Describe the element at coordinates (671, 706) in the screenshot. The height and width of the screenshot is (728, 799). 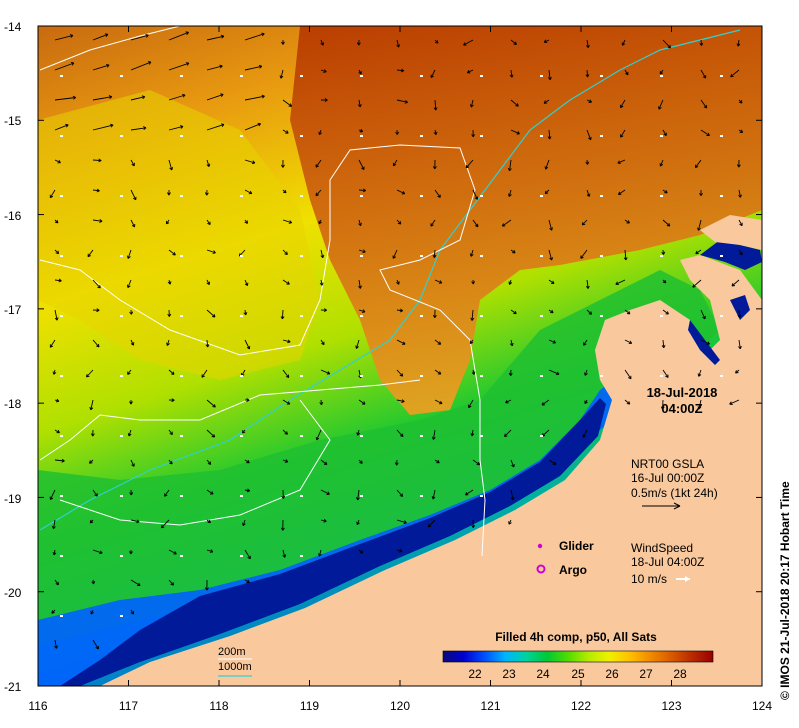
I see `lon-label-123: 123` at that location.